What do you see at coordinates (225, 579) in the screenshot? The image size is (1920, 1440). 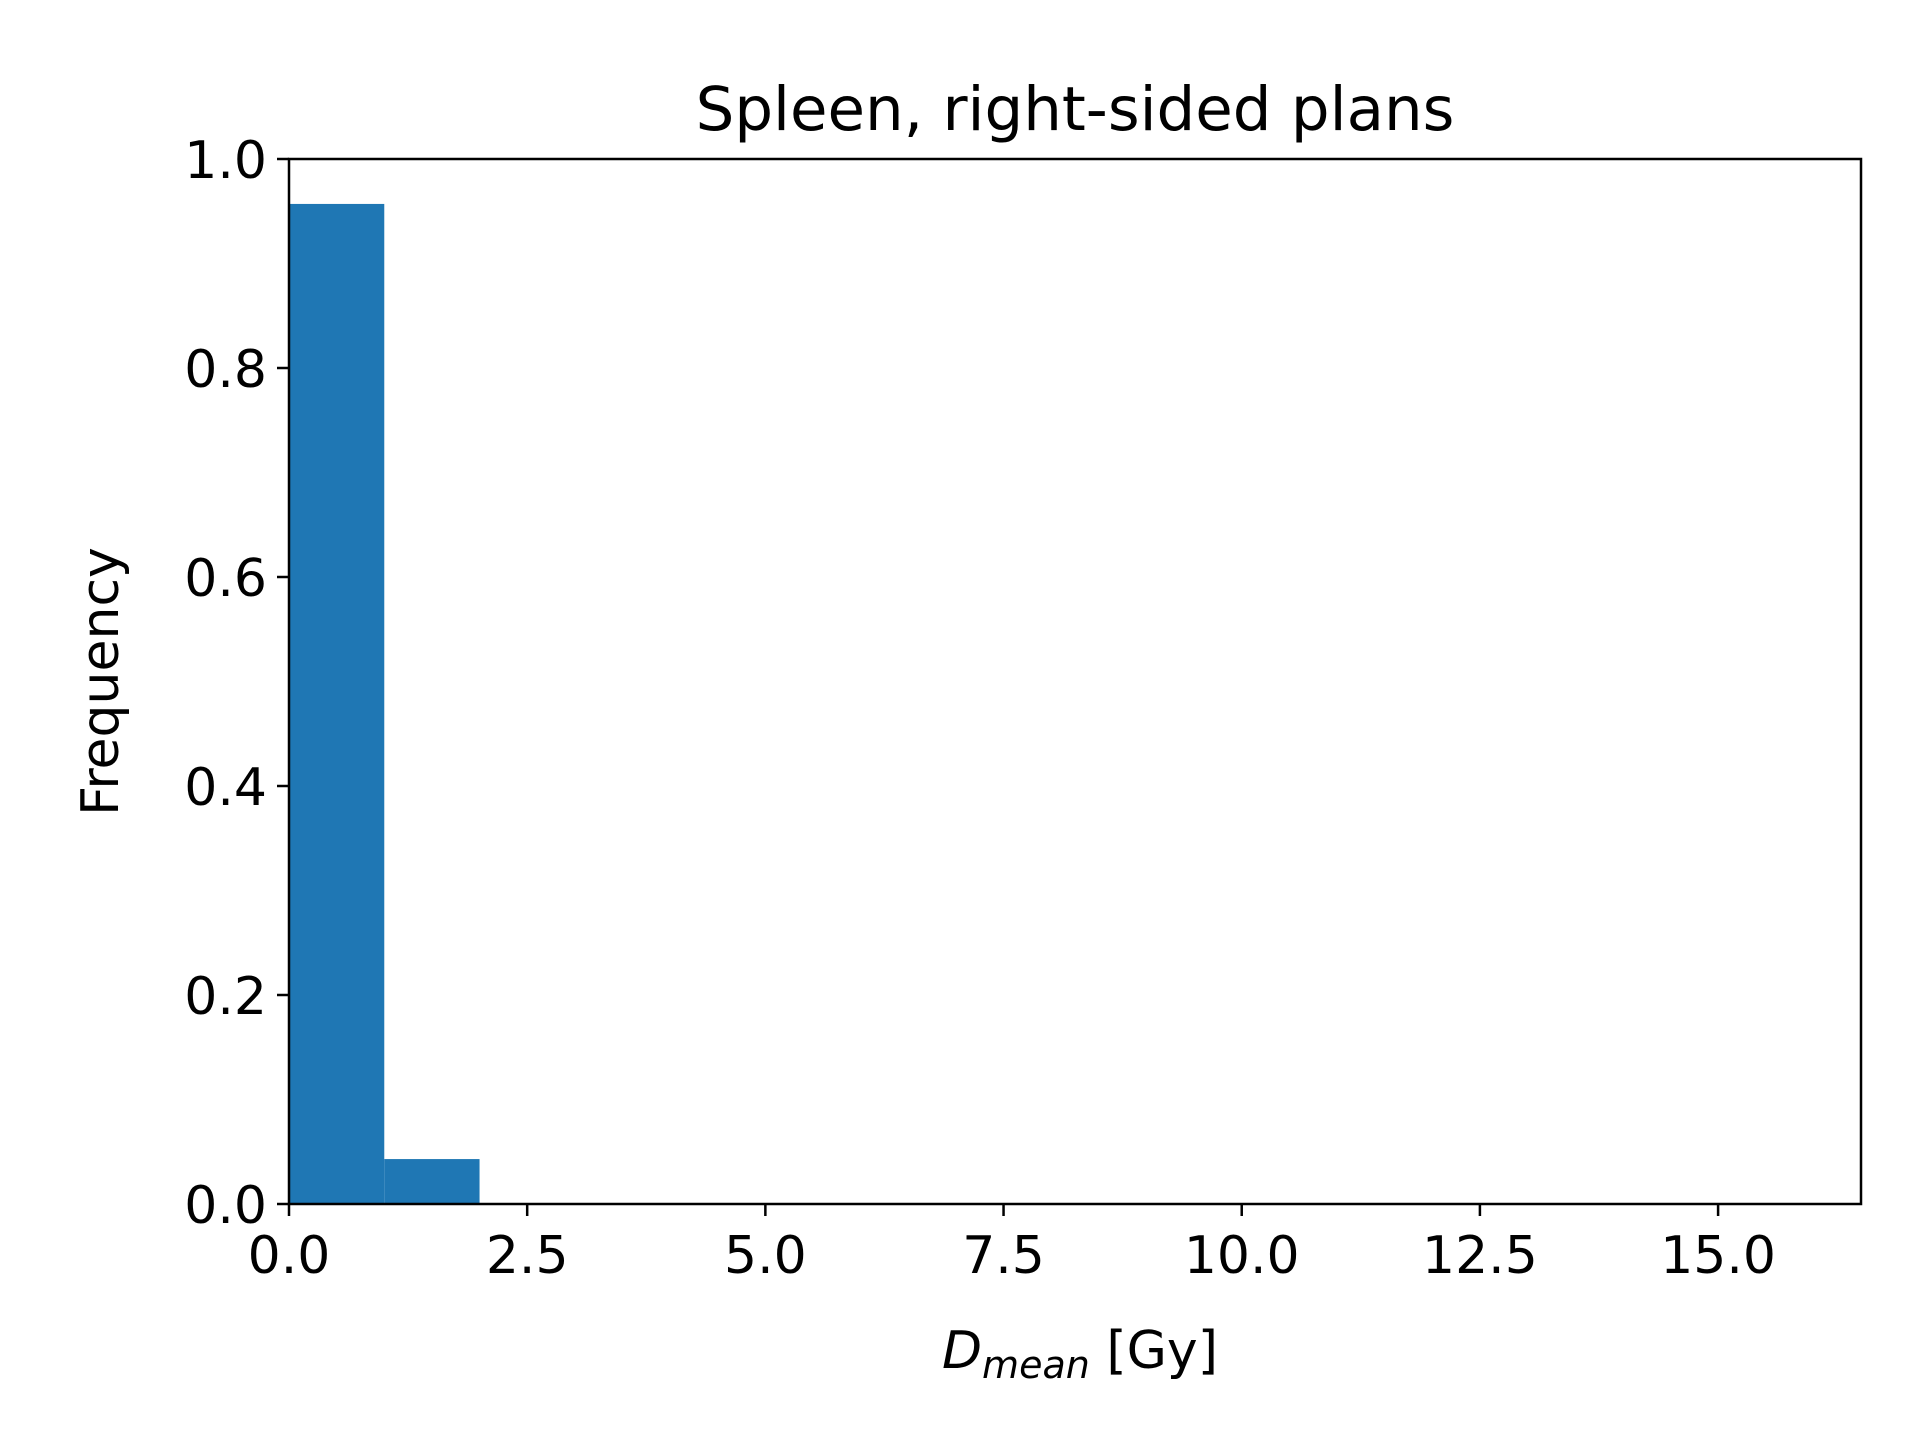 I see `y-tick-label: 0.6` at bounding box center [225, 579].